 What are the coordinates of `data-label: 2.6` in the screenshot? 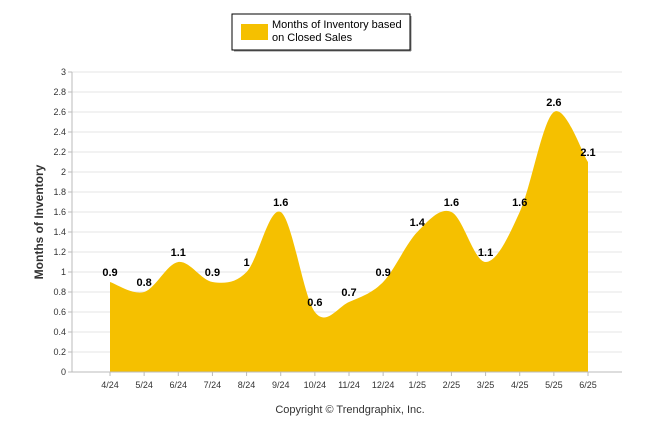 It's located at (553, 103).